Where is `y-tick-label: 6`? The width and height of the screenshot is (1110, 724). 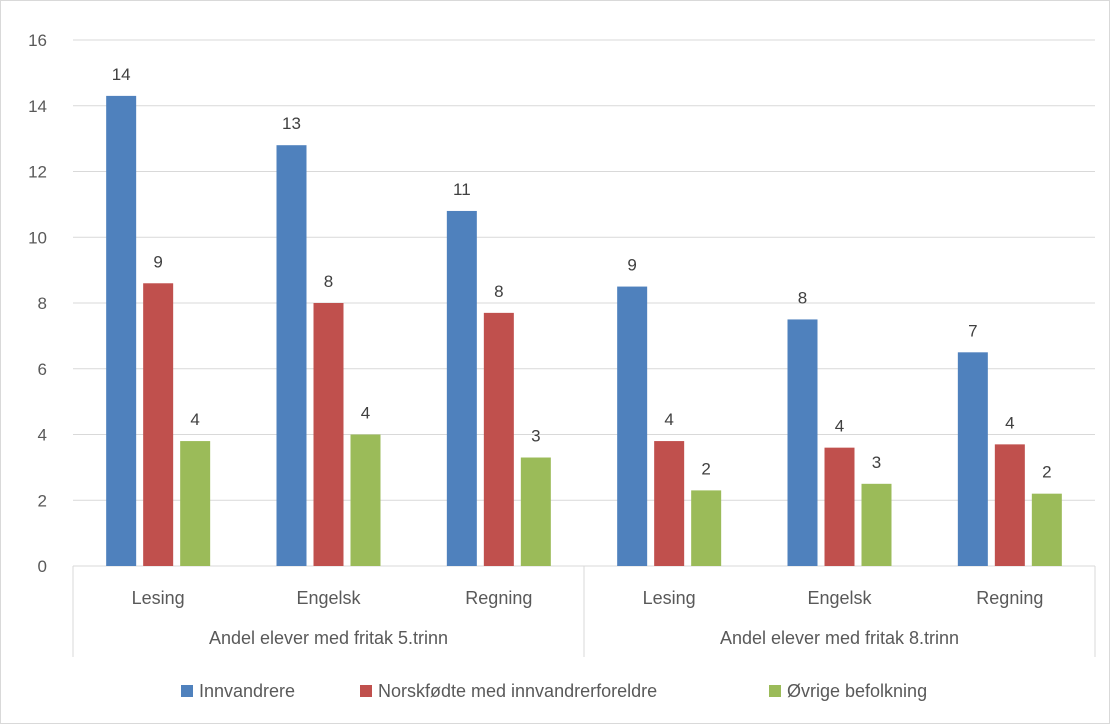 y-tick-label: 6 is located at coordinates (42, 369).